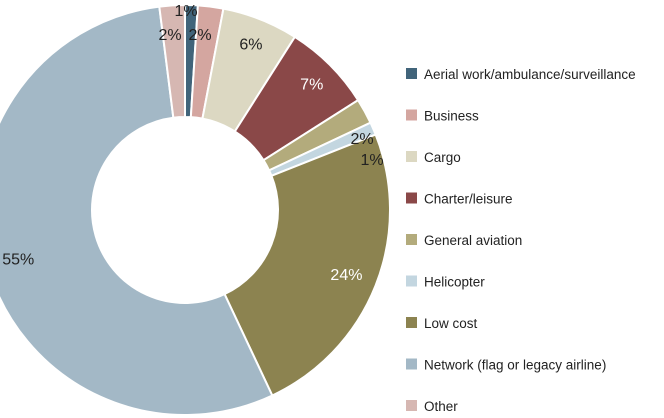  Describe the element at coordinates (185, 11) in the screenshot. I see `label-aerial-work-ambulance-surveillance: 1%` at that location.